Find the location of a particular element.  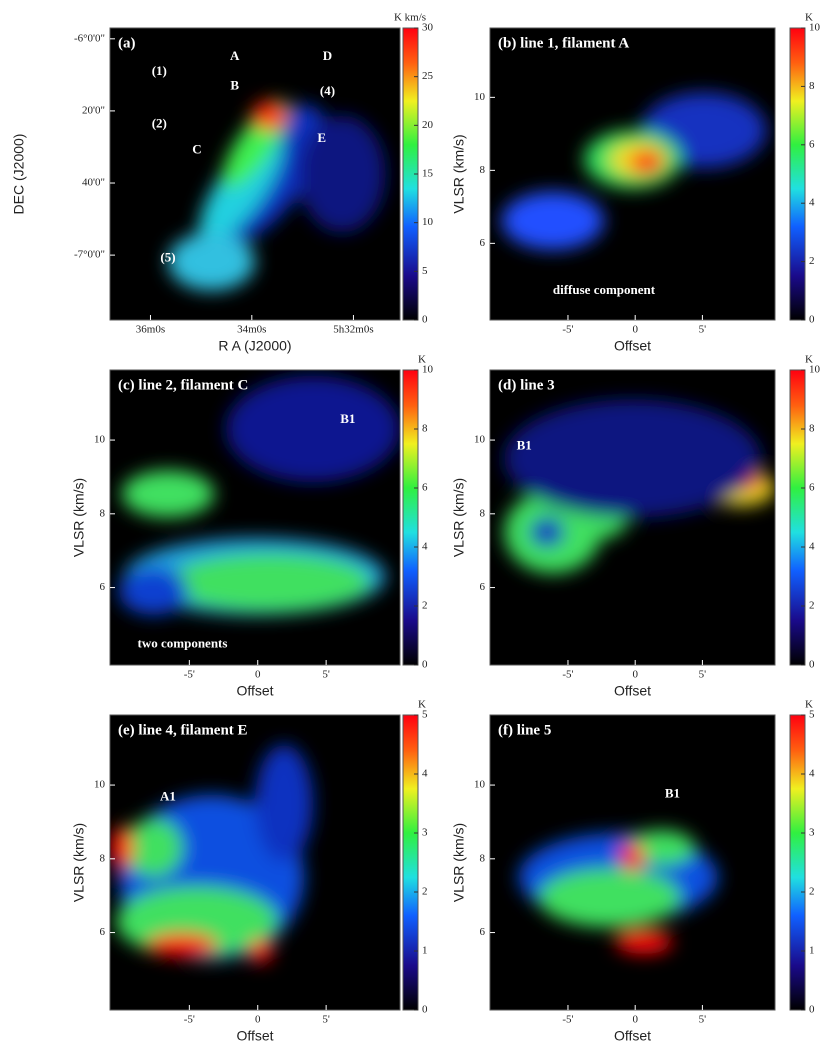

annotation: (2) is located at coordinates (159, 122).